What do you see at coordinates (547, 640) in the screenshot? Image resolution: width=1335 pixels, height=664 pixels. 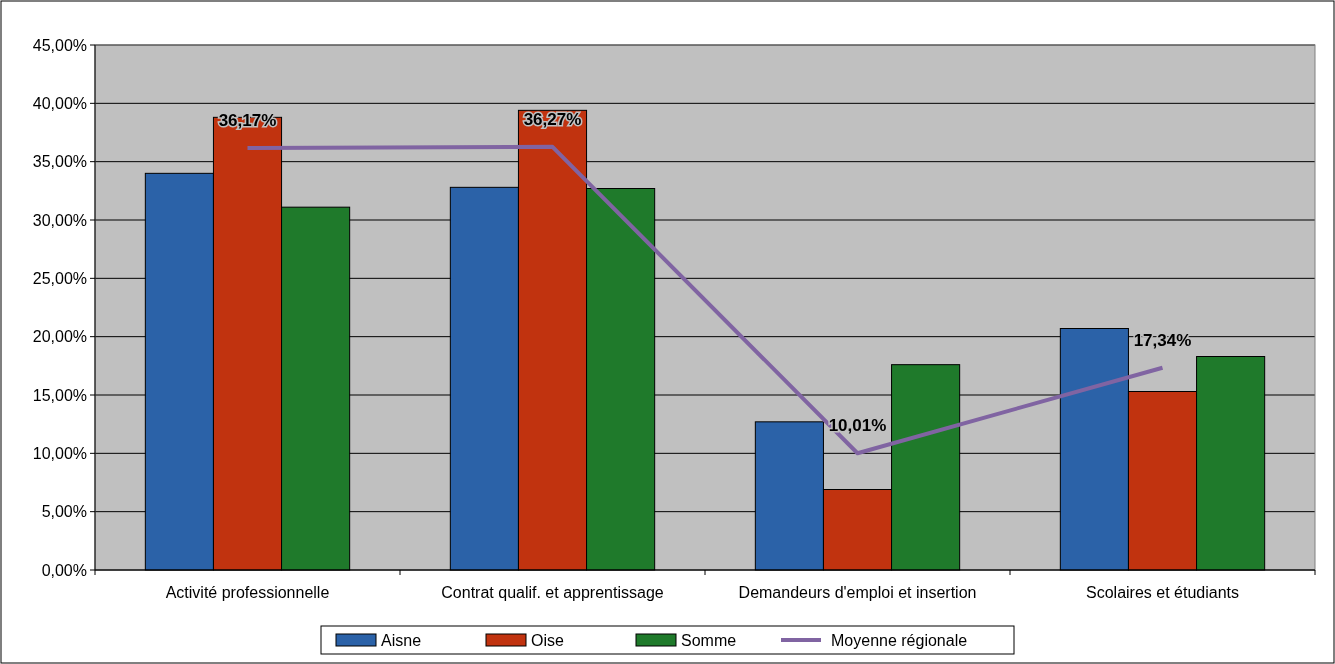 I see `legend-label: Oise` at bounding box center [547, 640].